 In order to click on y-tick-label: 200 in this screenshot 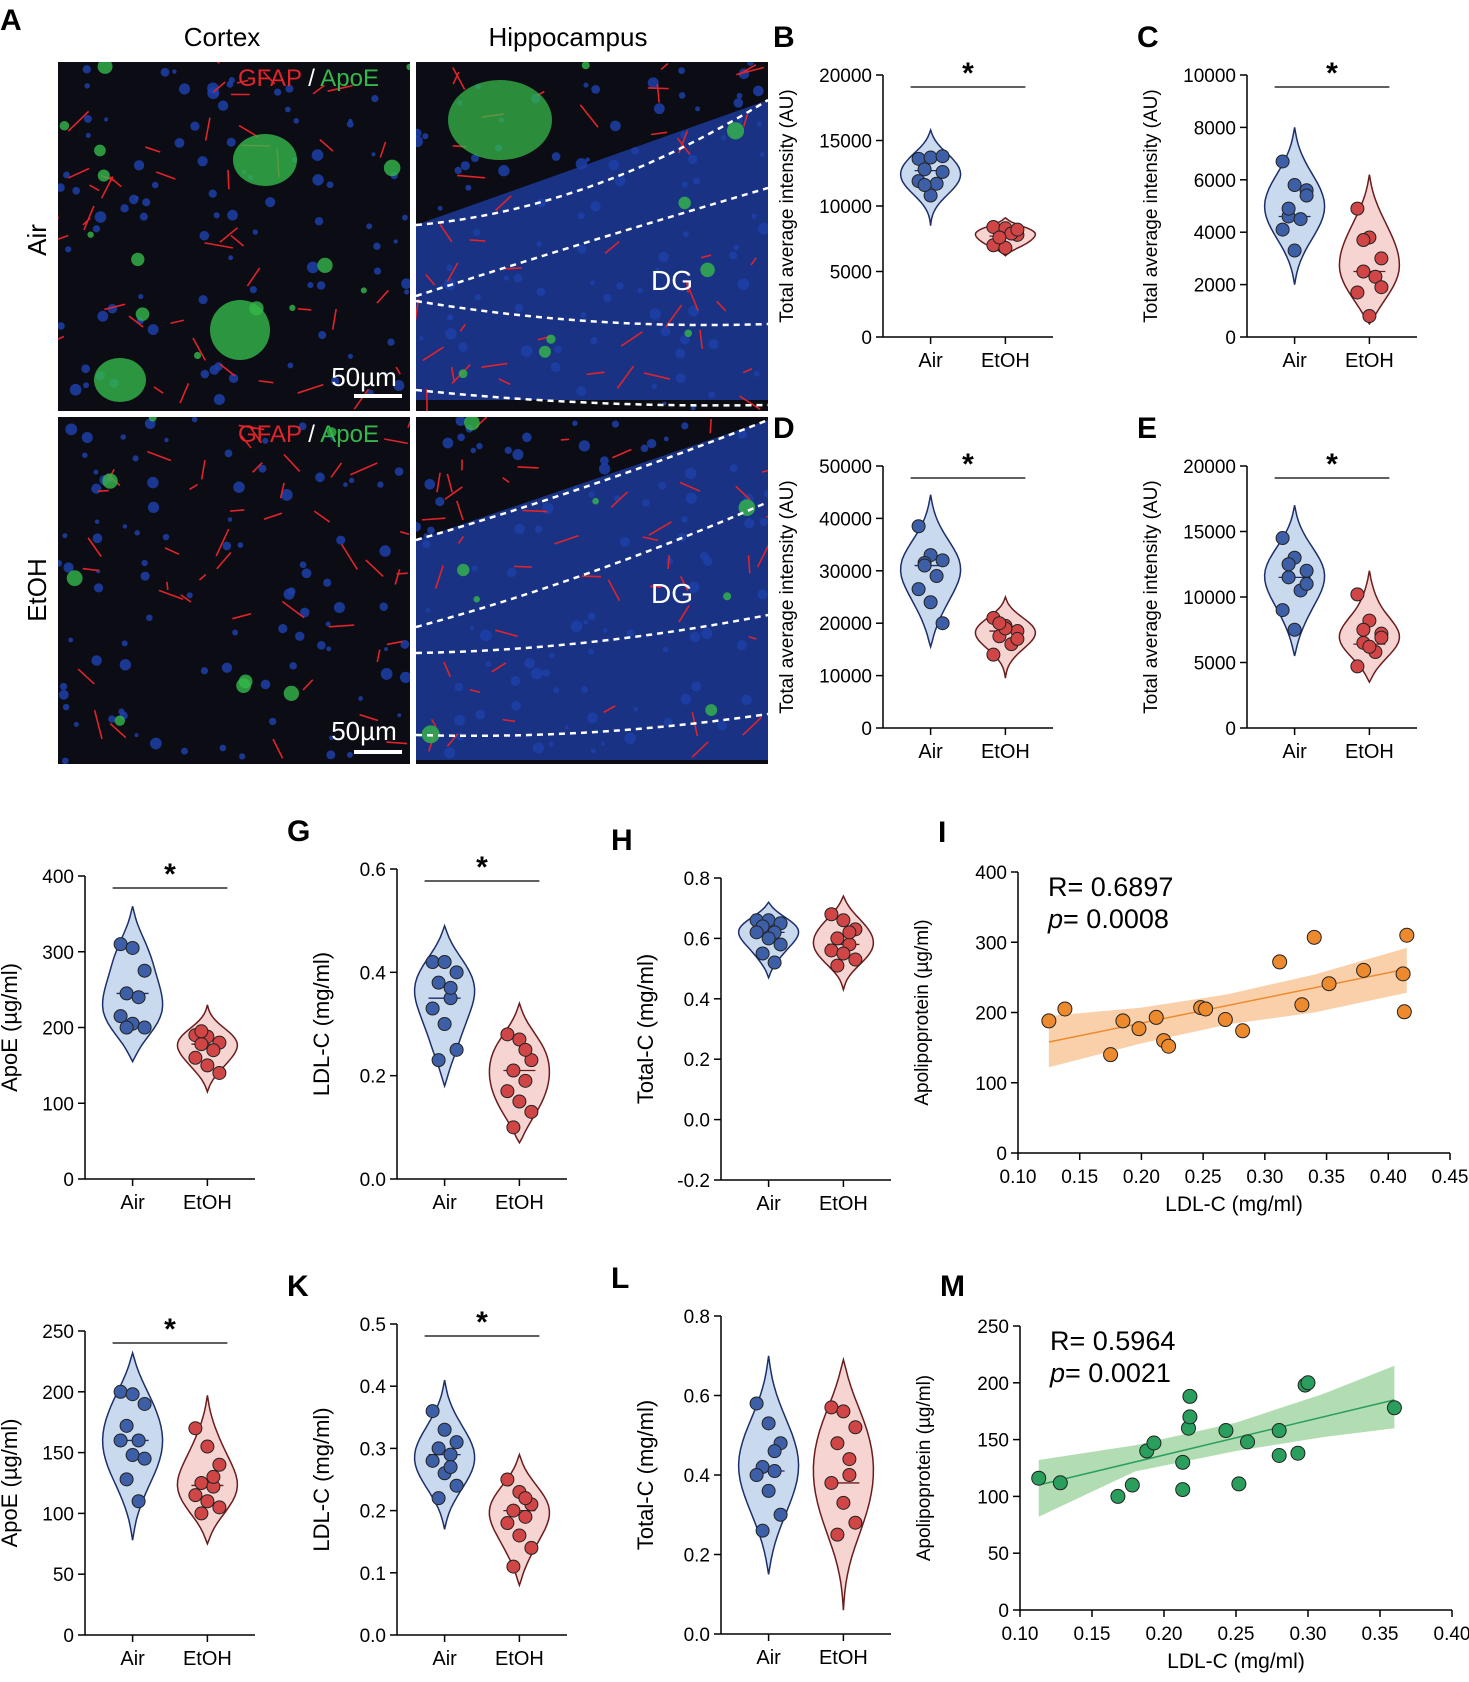, I will do `click(993, 1384)`.